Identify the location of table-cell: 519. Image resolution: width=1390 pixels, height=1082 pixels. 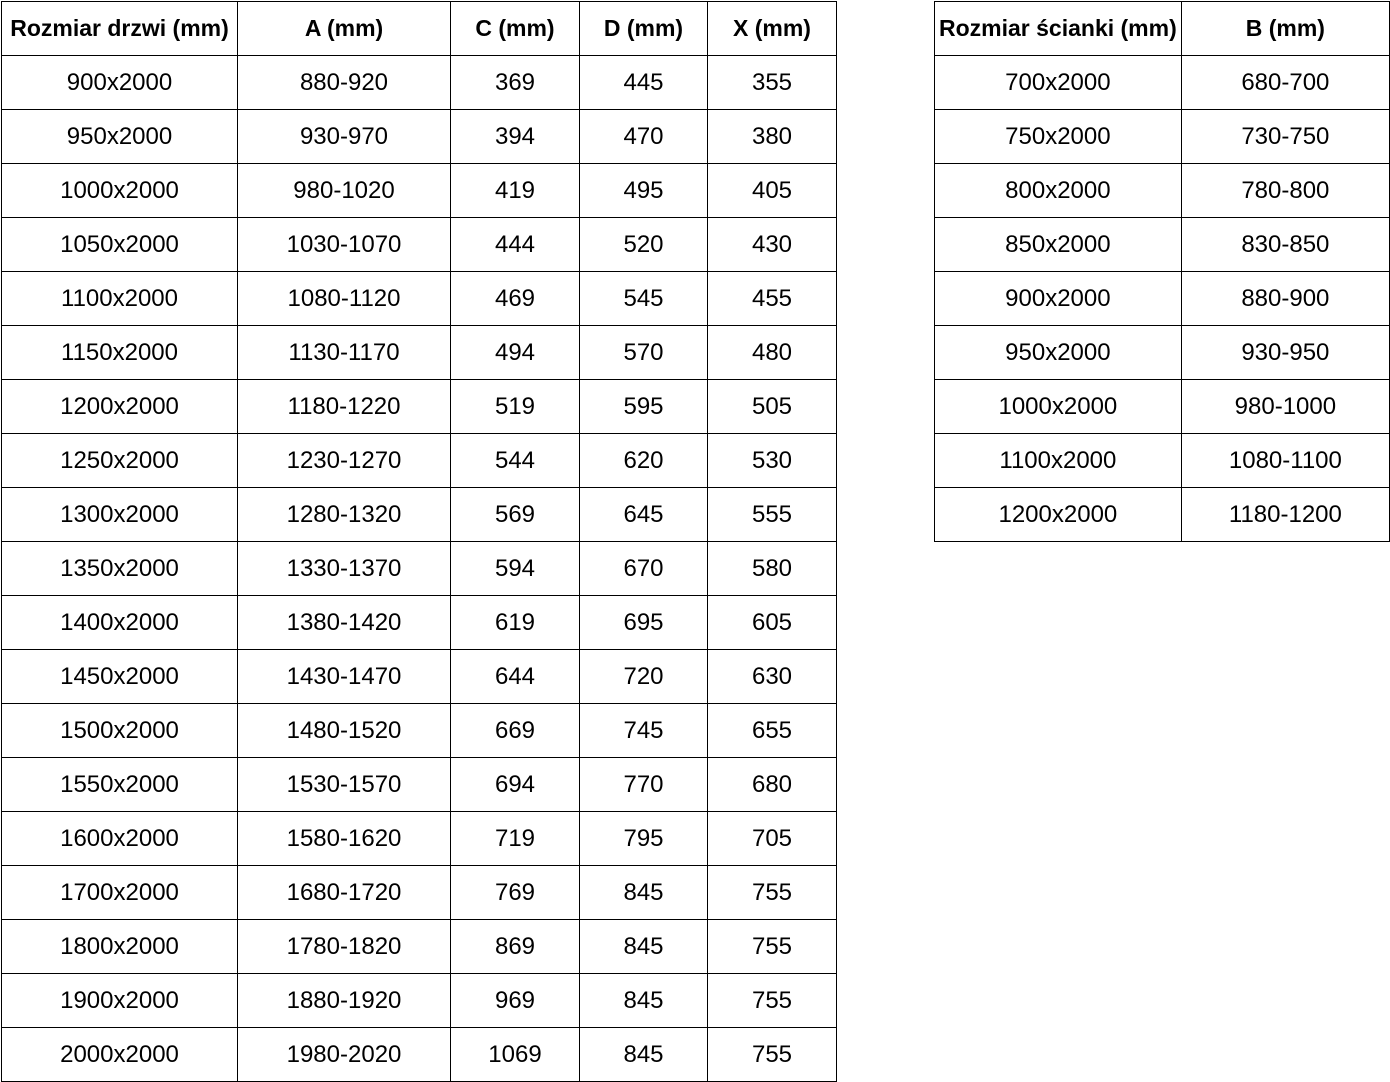
(515, 406).